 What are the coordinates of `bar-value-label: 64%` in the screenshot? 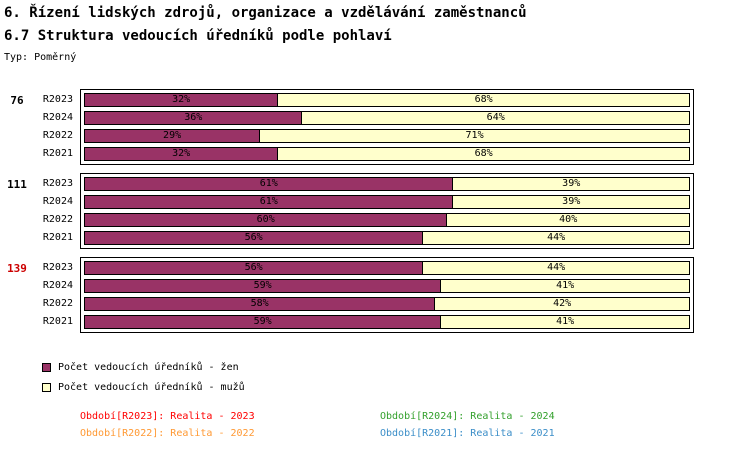 It's located at (495, 117).